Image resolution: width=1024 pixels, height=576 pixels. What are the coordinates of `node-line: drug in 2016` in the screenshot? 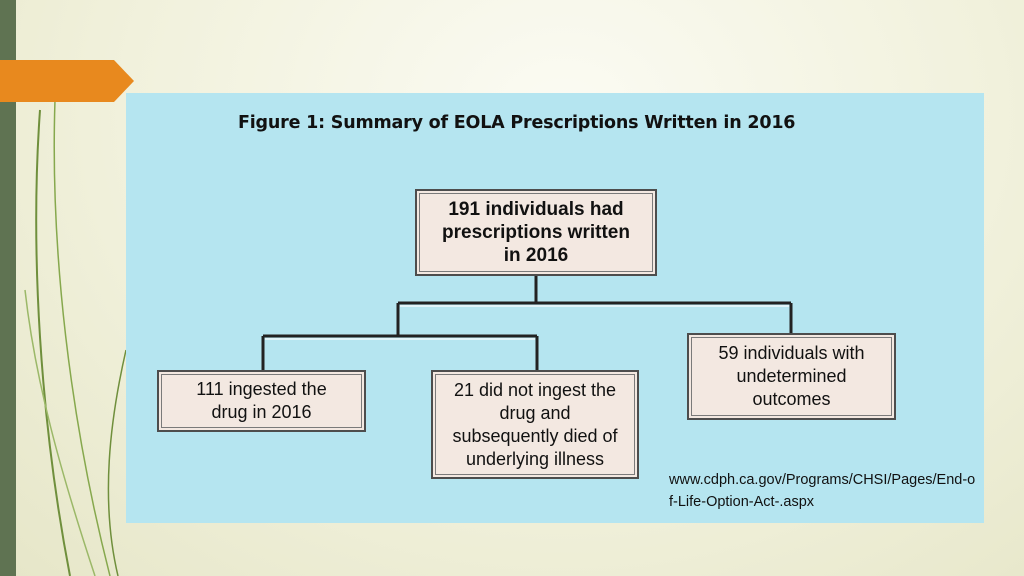 It's located at (261, 412).